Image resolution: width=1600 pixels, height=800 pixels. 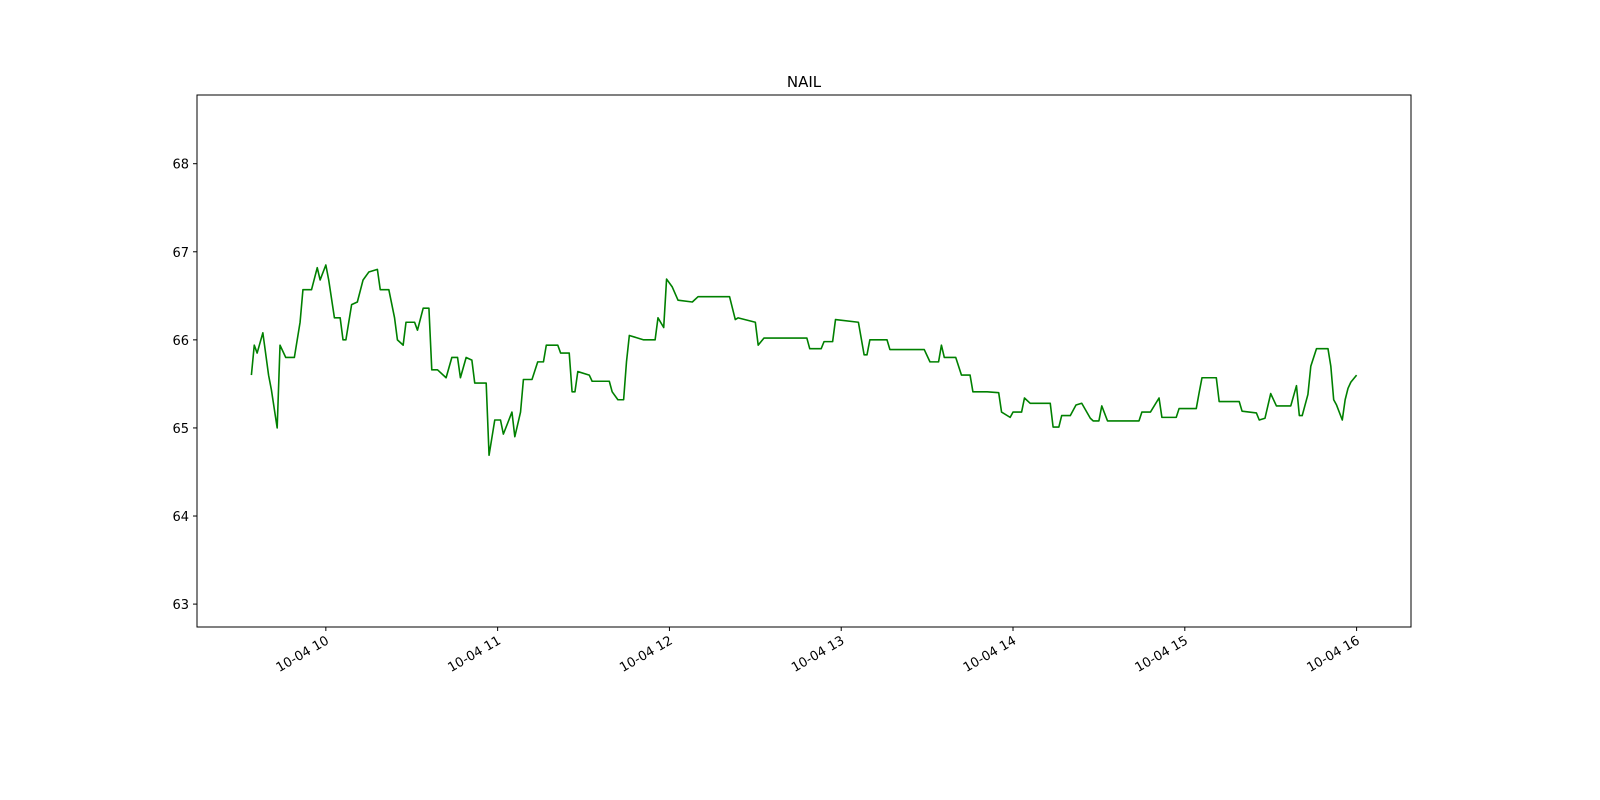 What do you see at coordinates (180, 429) in the screenshot?
I see `y-tick-label: 65` at bounding box center [180, 429].